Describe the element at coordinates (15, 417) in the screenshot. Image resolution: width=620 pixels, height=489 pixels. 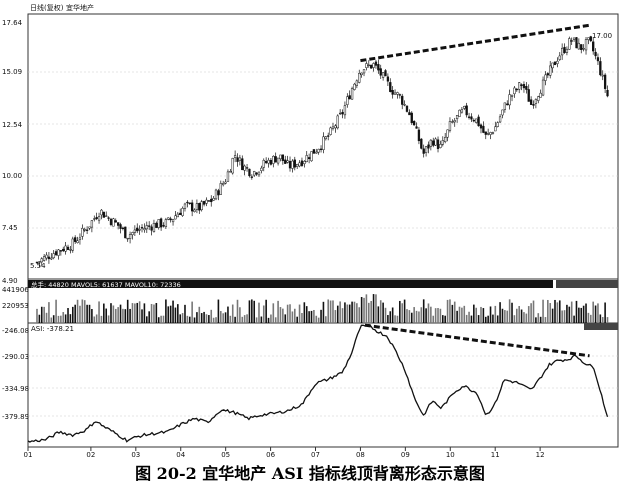
I see `asi-ytick: -379.89` at that location.